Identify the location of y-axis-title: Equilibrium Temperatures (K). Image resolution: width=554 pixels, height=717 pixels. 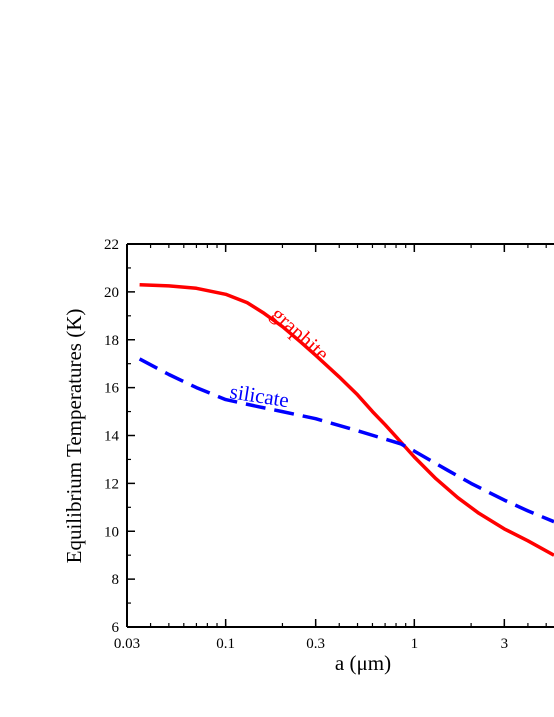
(74, 436).